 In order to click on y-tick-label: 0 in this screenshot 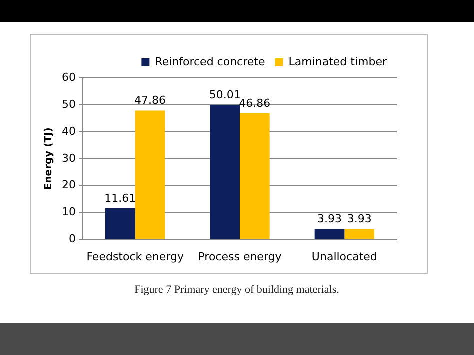, I will do `click(72, 239)`.